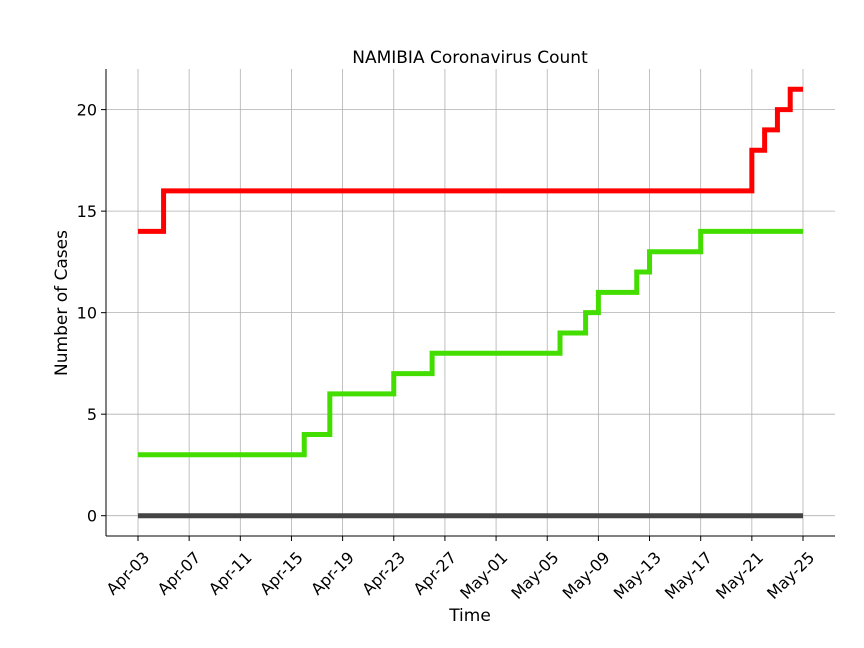  What do you see at coordinates (790, 575) in the screenshot?
I see `x-tick-label: May-25` at bounding box center [790, 575].